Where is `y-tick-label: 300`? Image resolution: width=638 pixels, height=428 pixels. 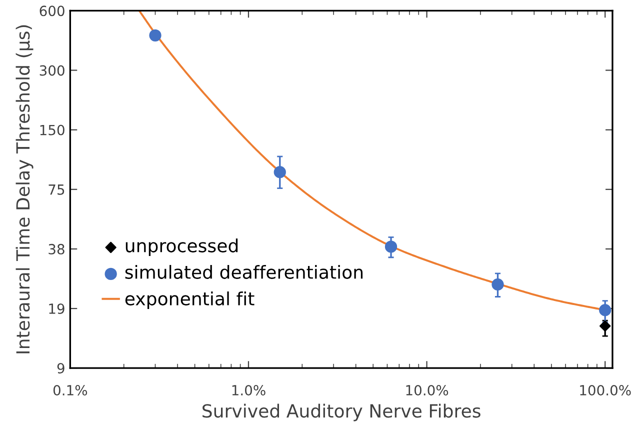
y-tick-label: 300 is located at coordinates (52, 70).